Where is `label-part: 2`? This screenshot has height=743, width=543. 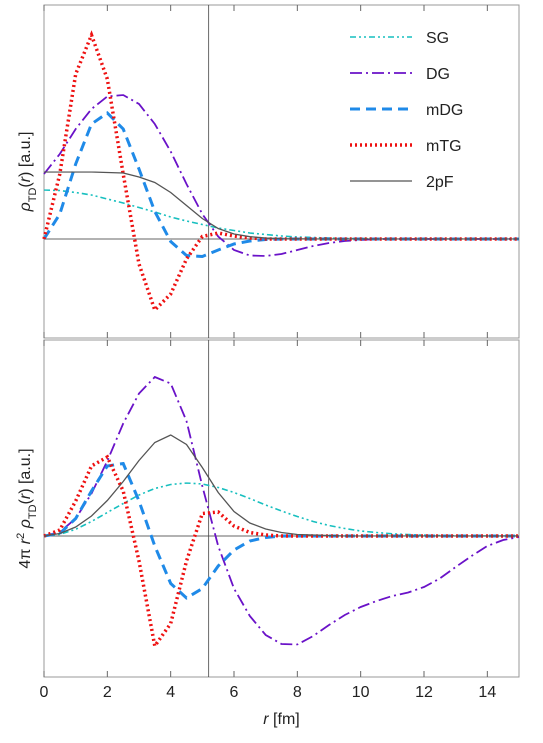
label-part: 2 is located at coordinates (21, 536).